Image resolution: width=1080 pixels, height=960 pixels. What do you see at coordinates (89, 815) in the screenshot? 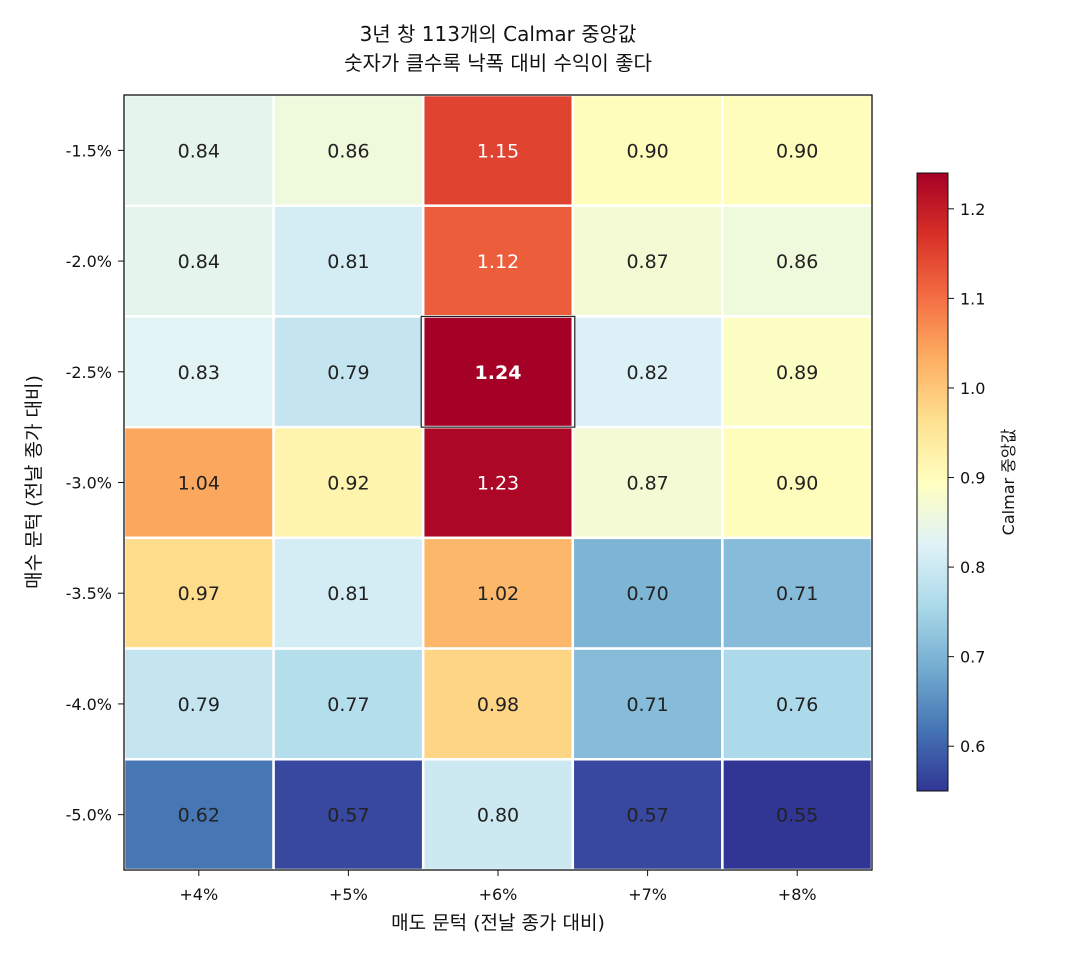
I see `y-tick-label: -5.0%` at bounding box center [89, 815].